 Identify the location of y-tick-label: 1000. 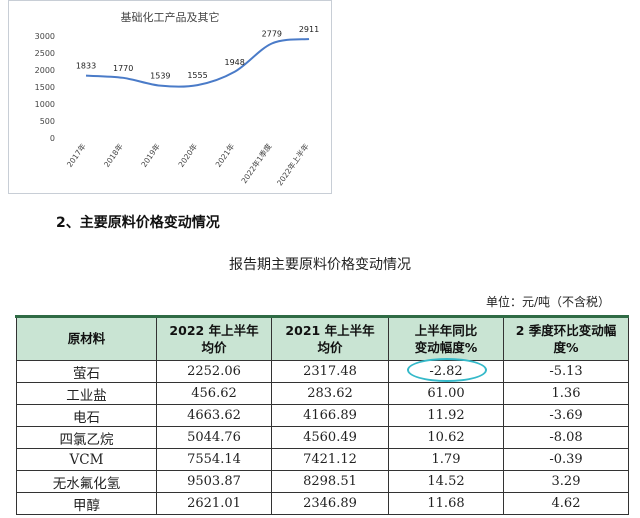
(45, 104).